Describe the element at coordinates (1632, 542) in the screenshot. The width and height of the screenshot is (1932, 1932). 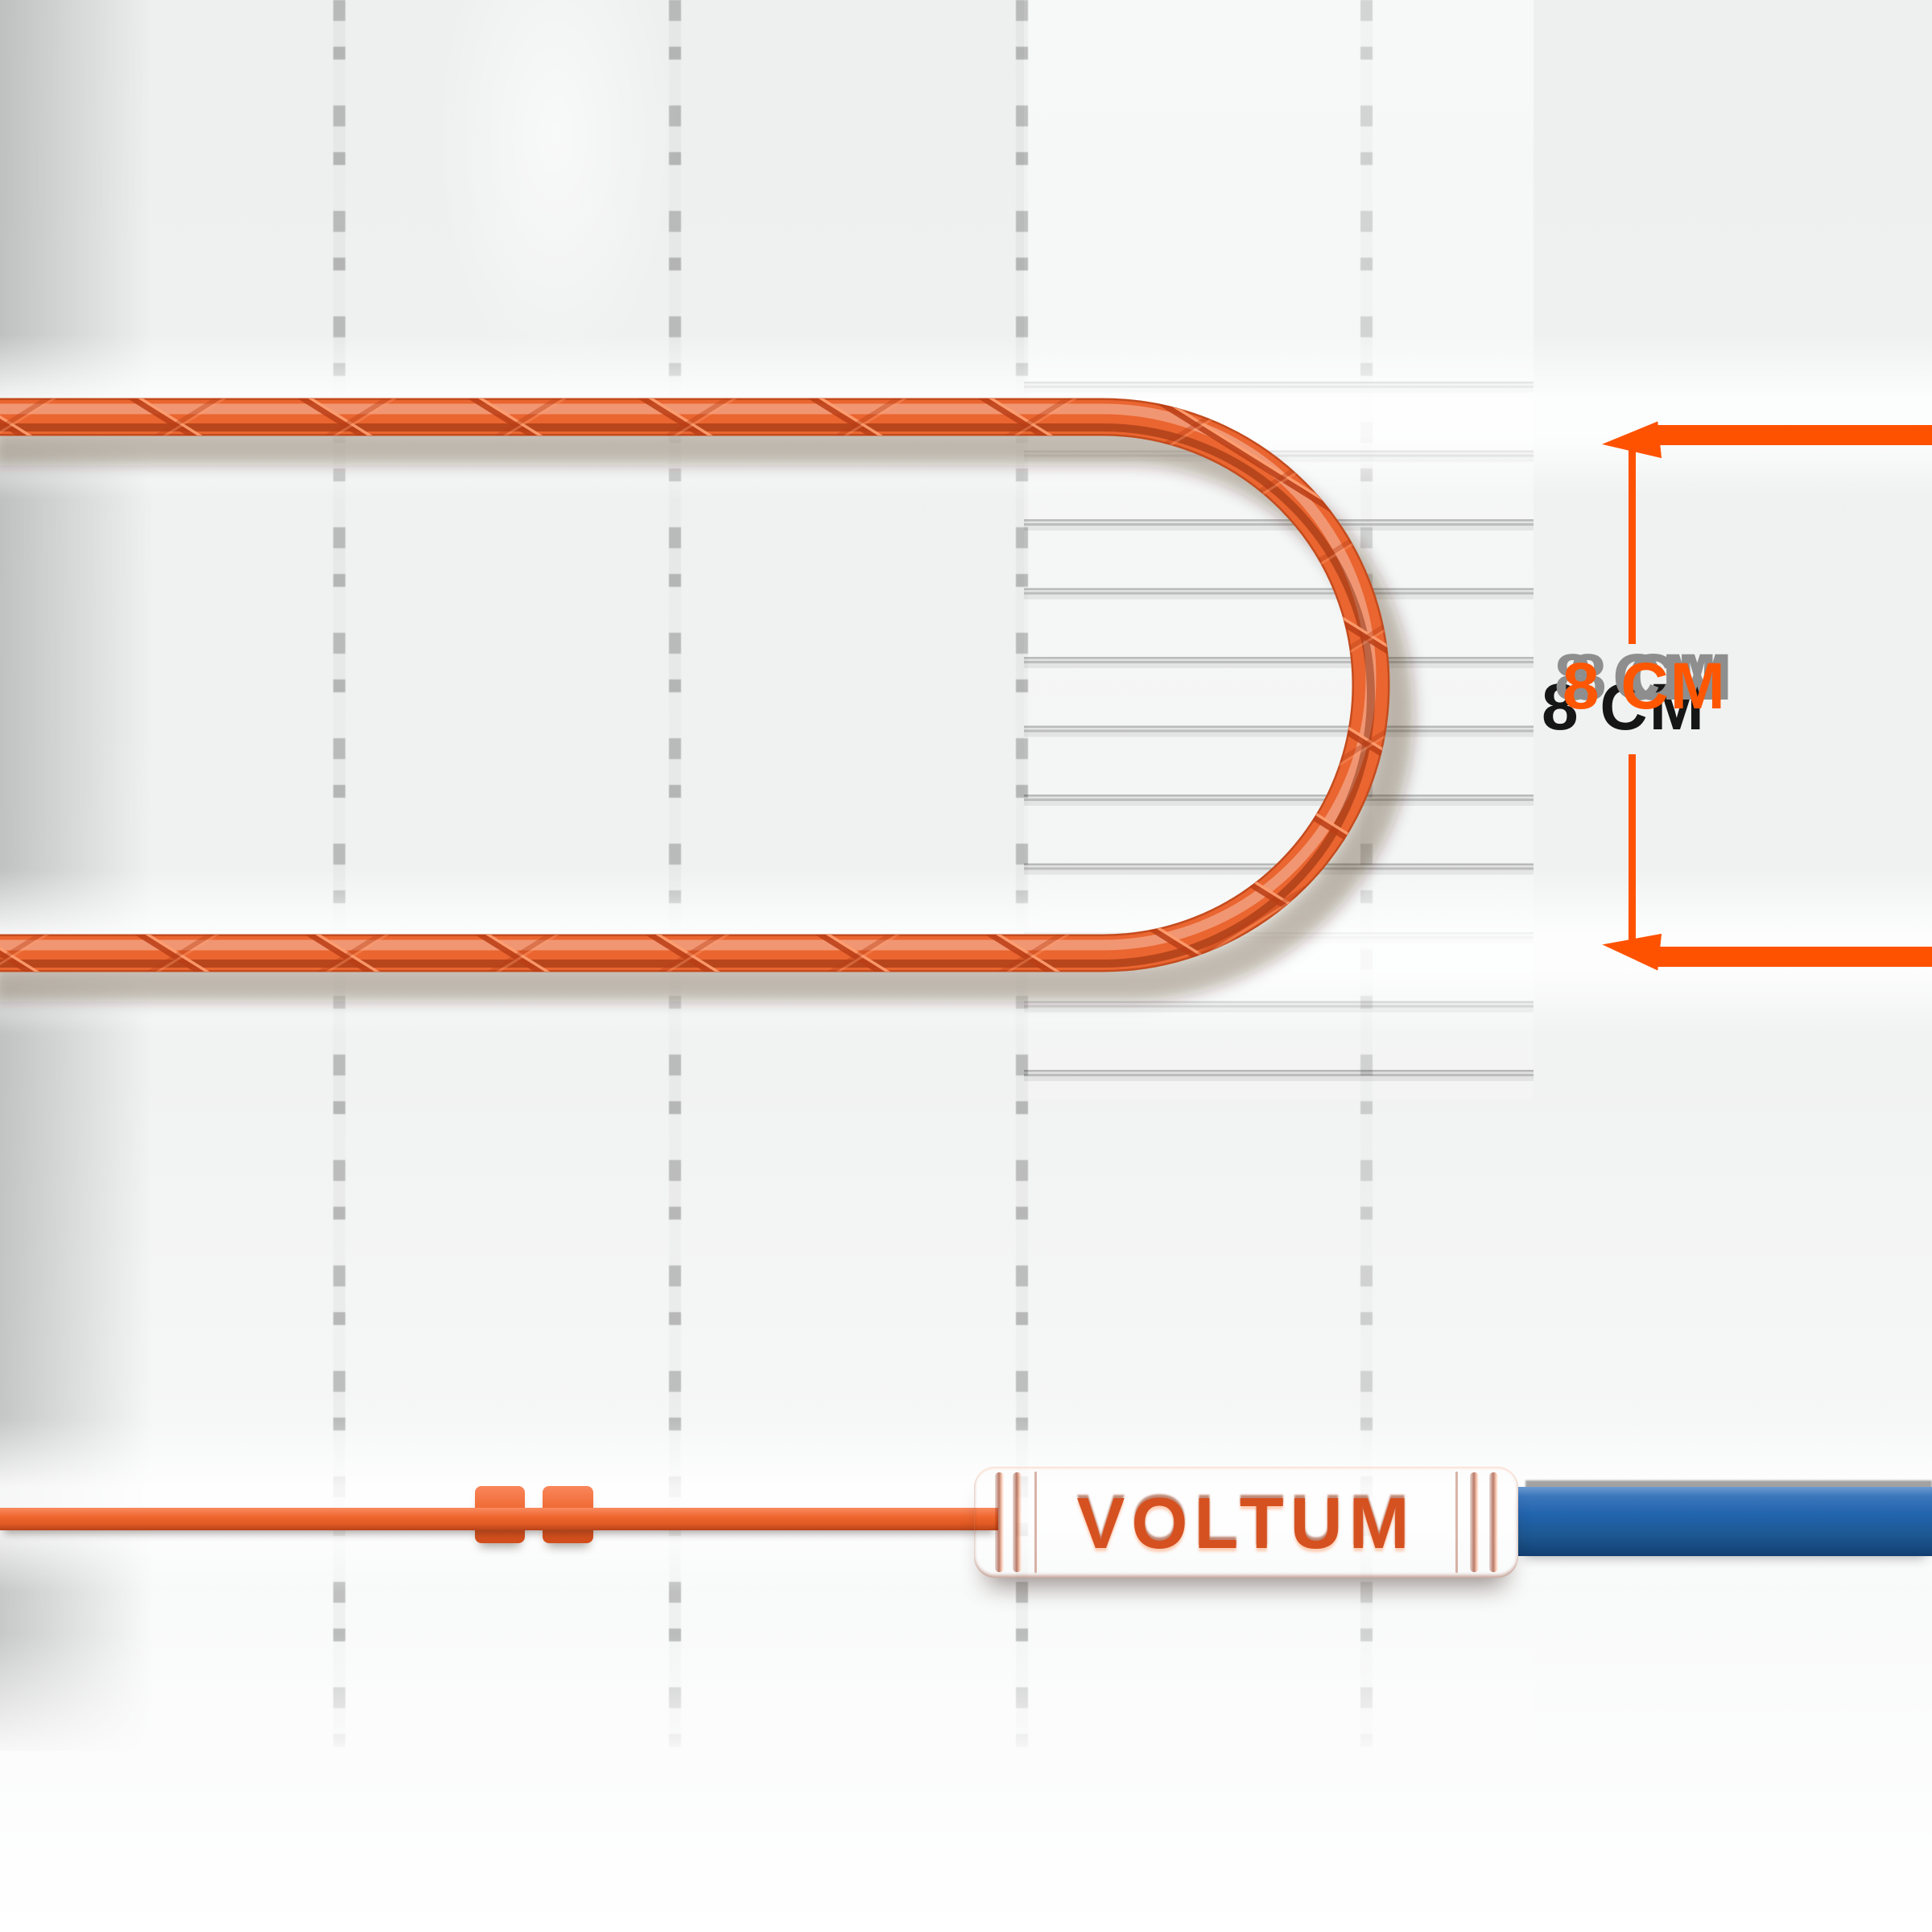
I see `dimension-line-upper` at that location.